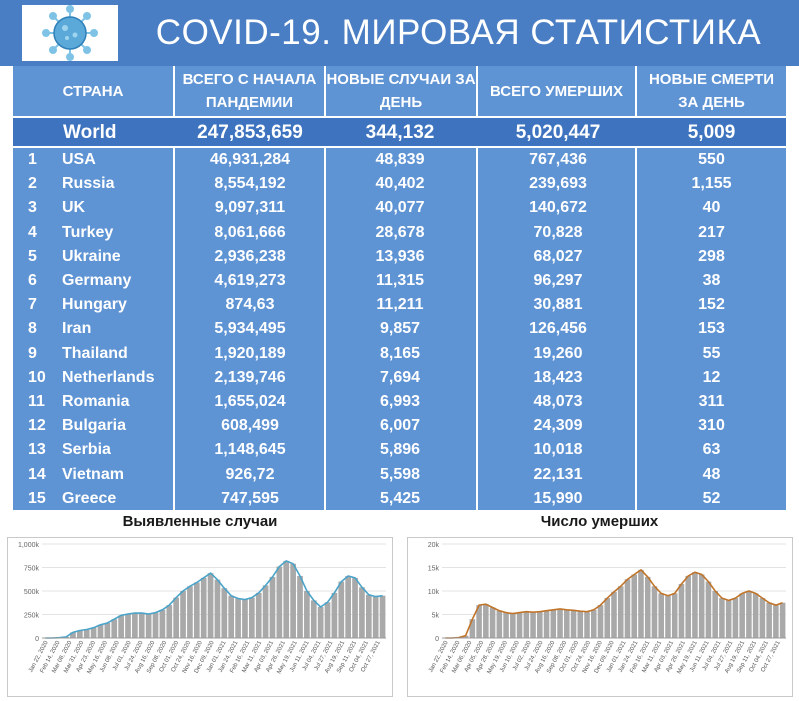 This screenshot has height=701, width=799. What do you see at coordinates (558, 426) in the screenshot?
I see `row-deaths: 24,309` at bounding box center [558, 426].